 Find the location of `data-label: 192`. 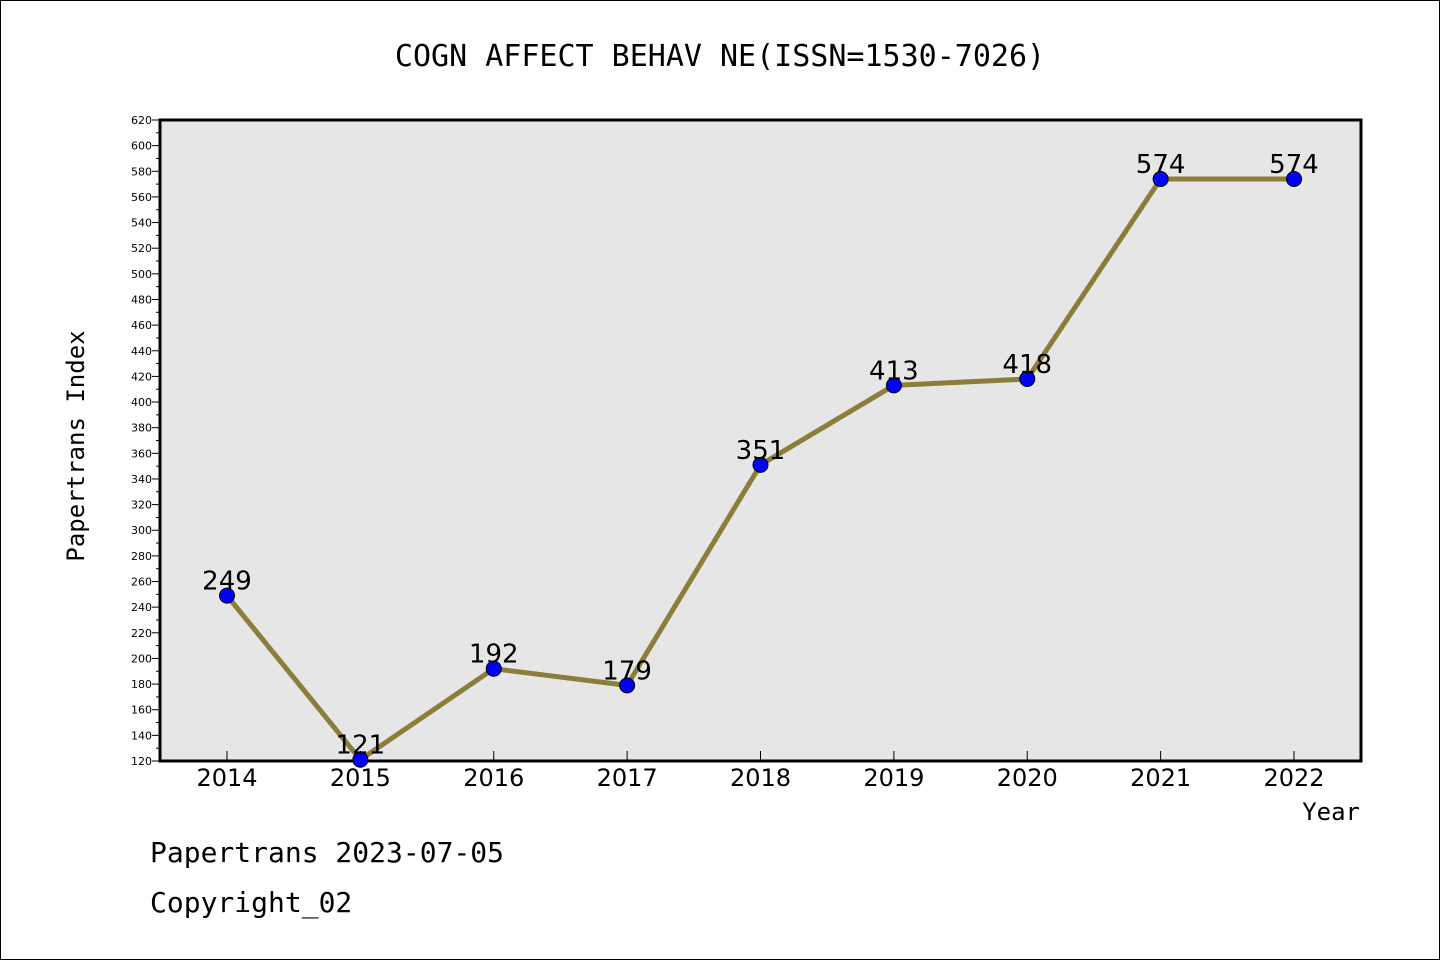

data-label: 192 is located at coordinates (494, 655).